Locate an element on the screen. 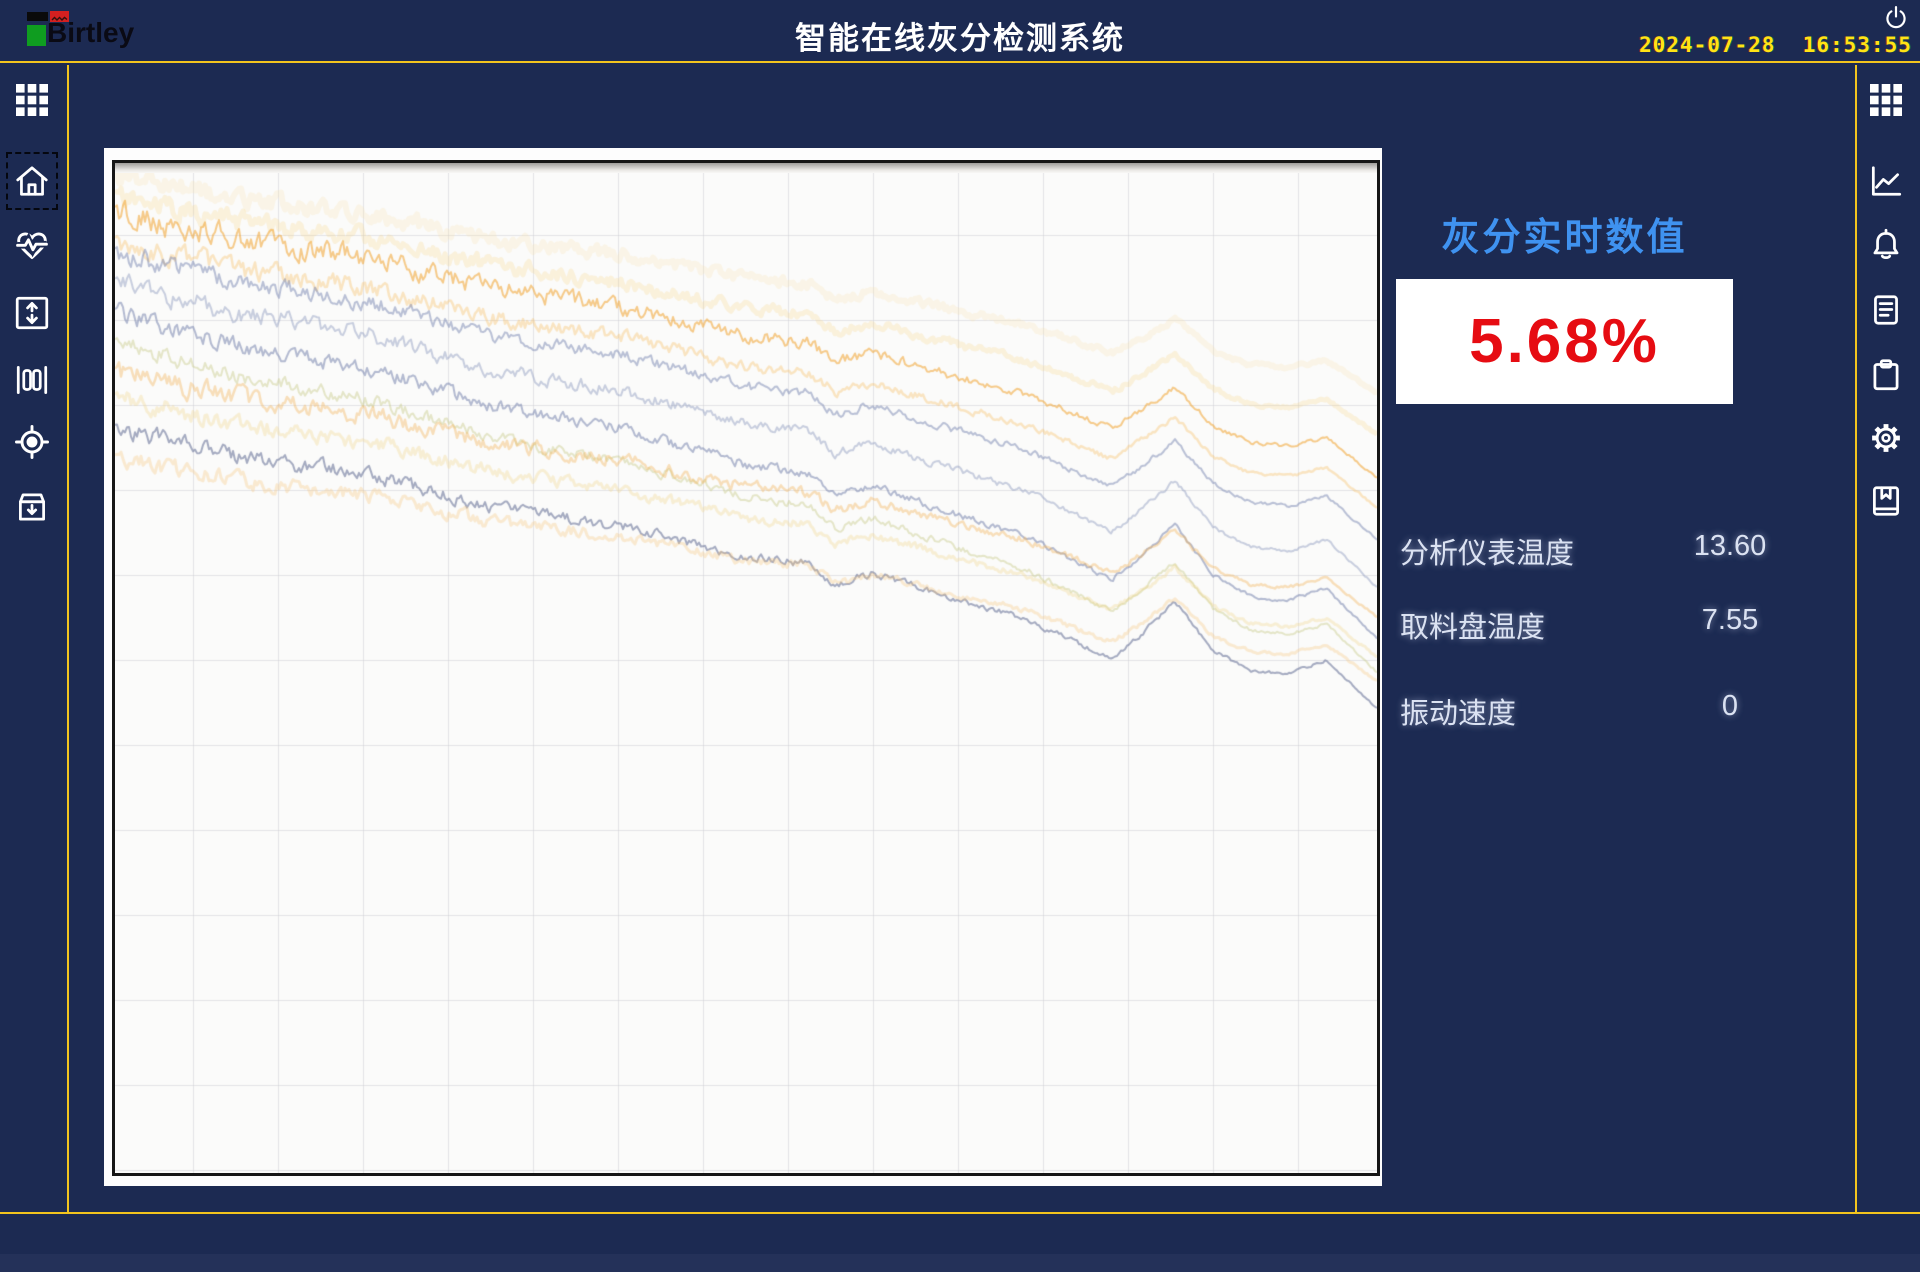  sidebar-left-apps is located at coordinates (32, 100).